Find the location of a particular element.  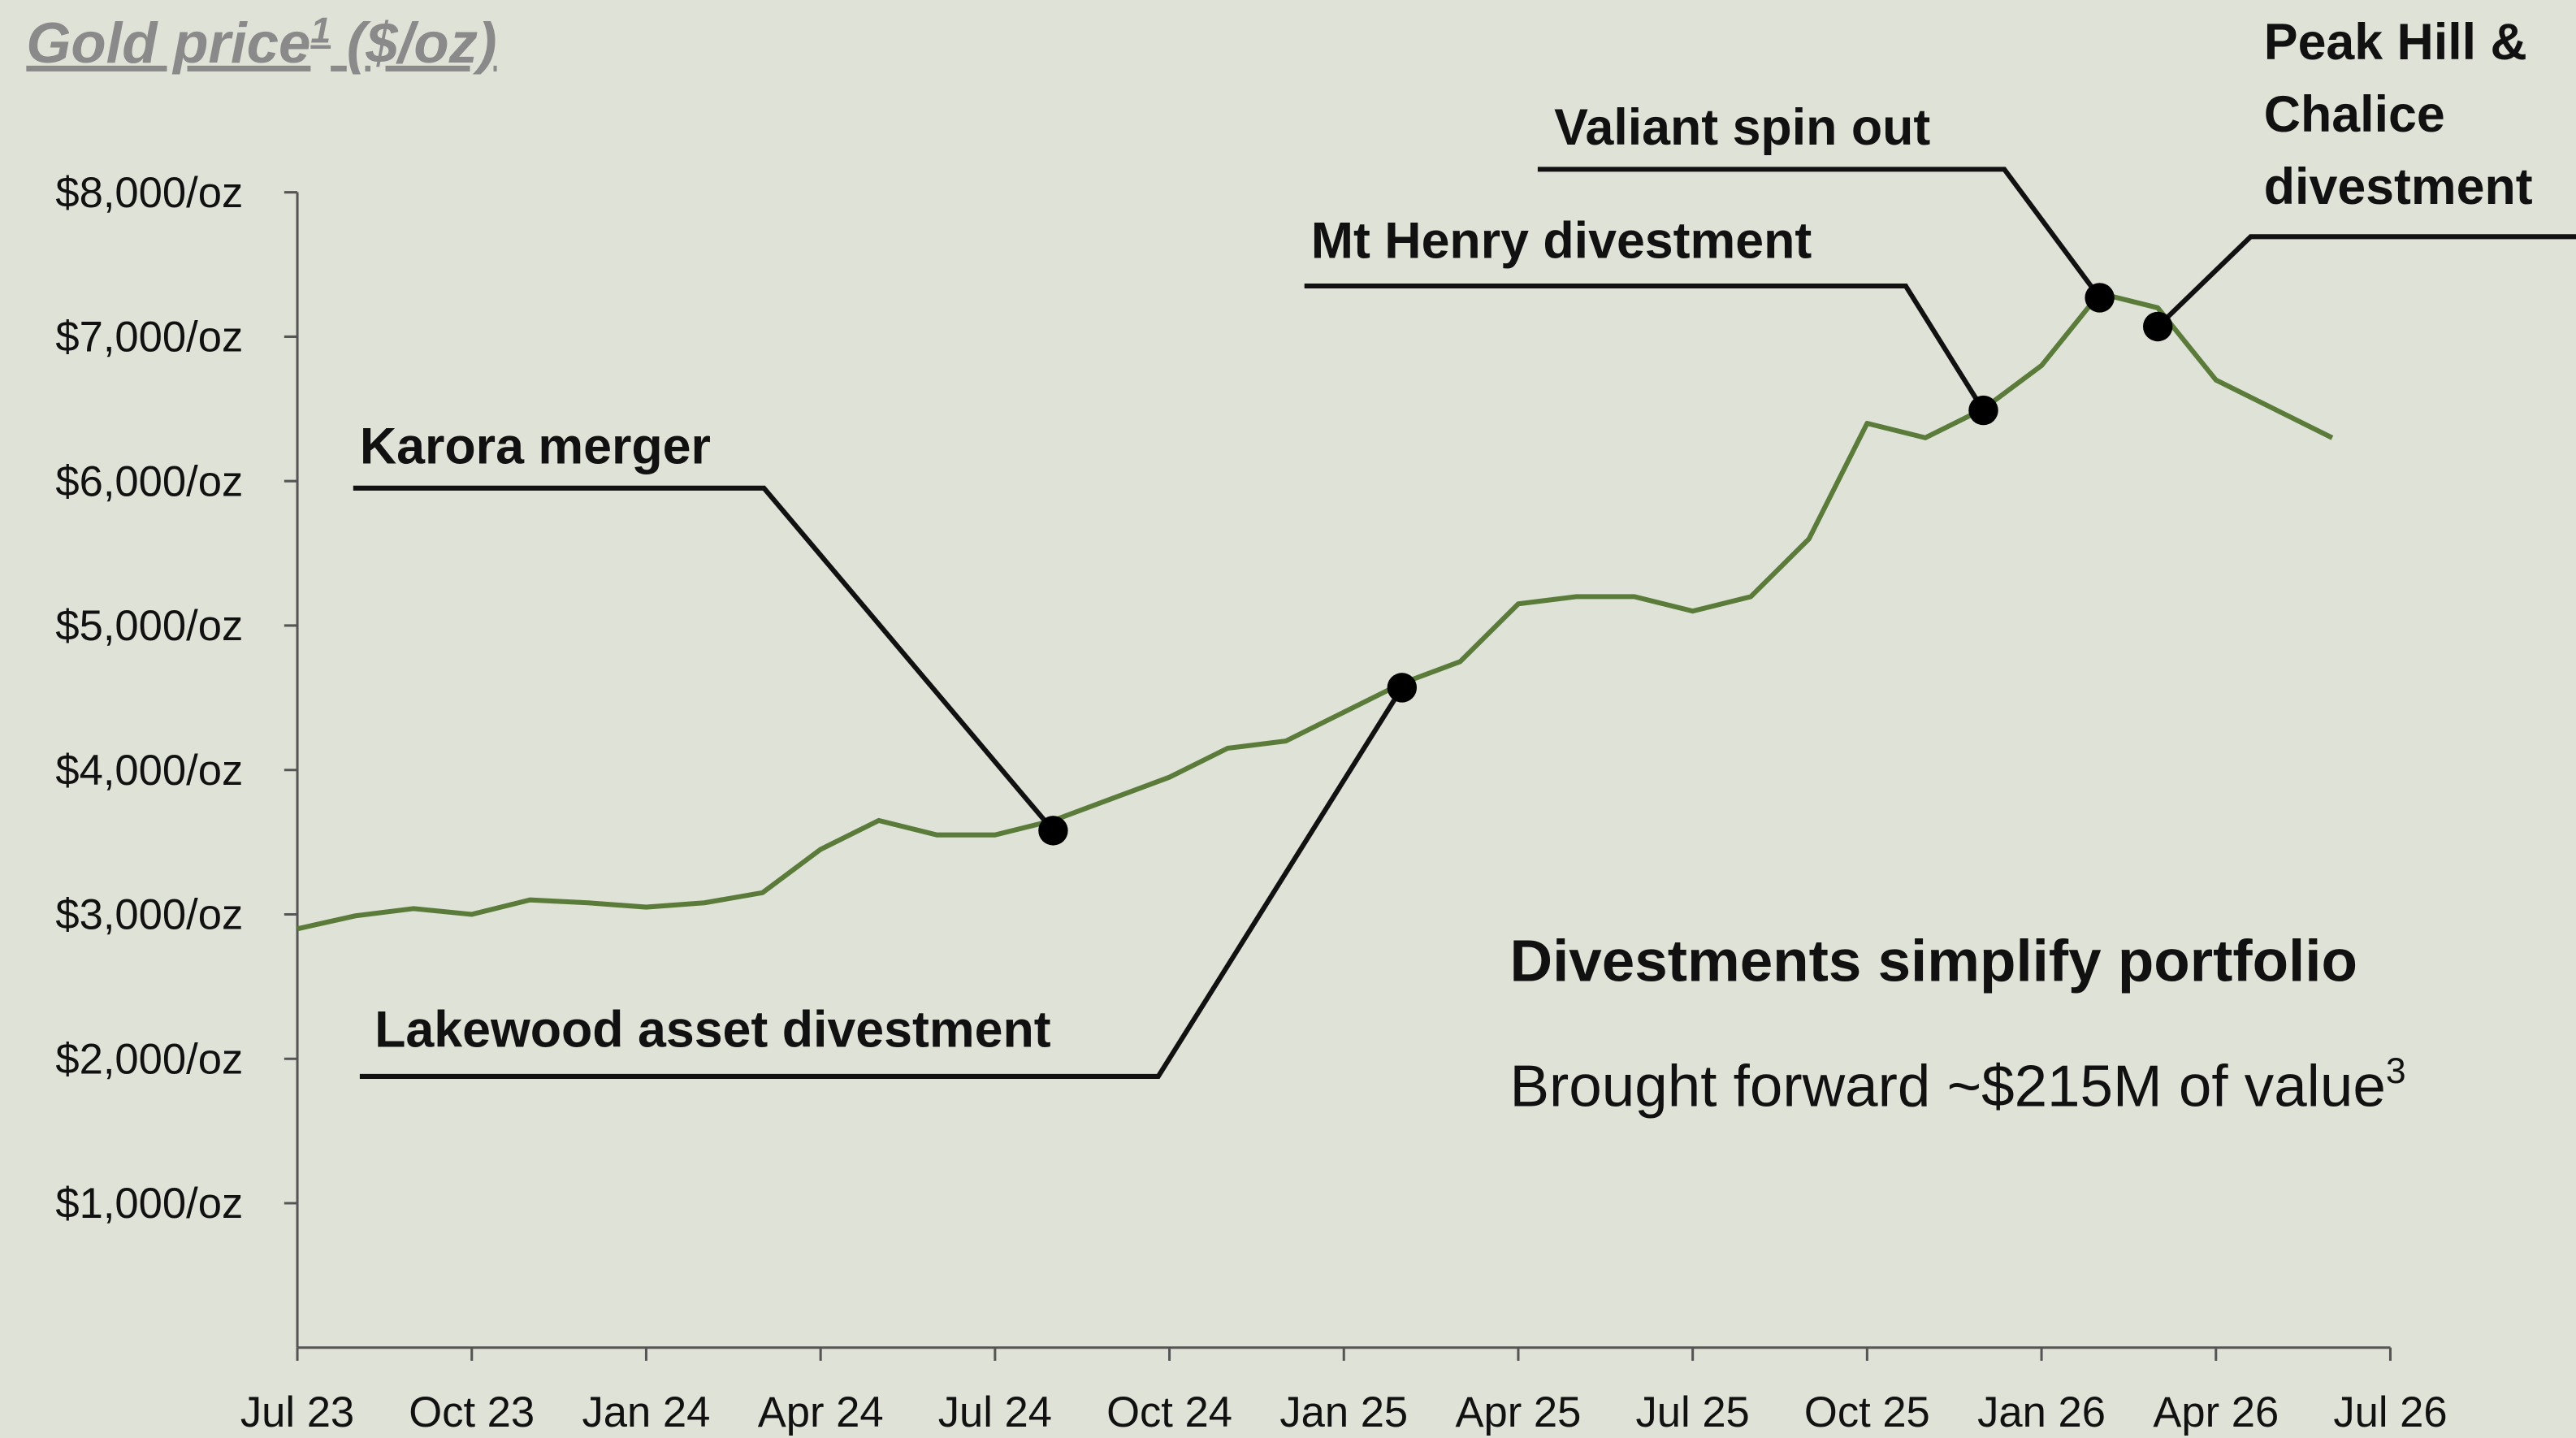

chart-title: Gold price1 ($/oz) is located at coordinates (261, 43).